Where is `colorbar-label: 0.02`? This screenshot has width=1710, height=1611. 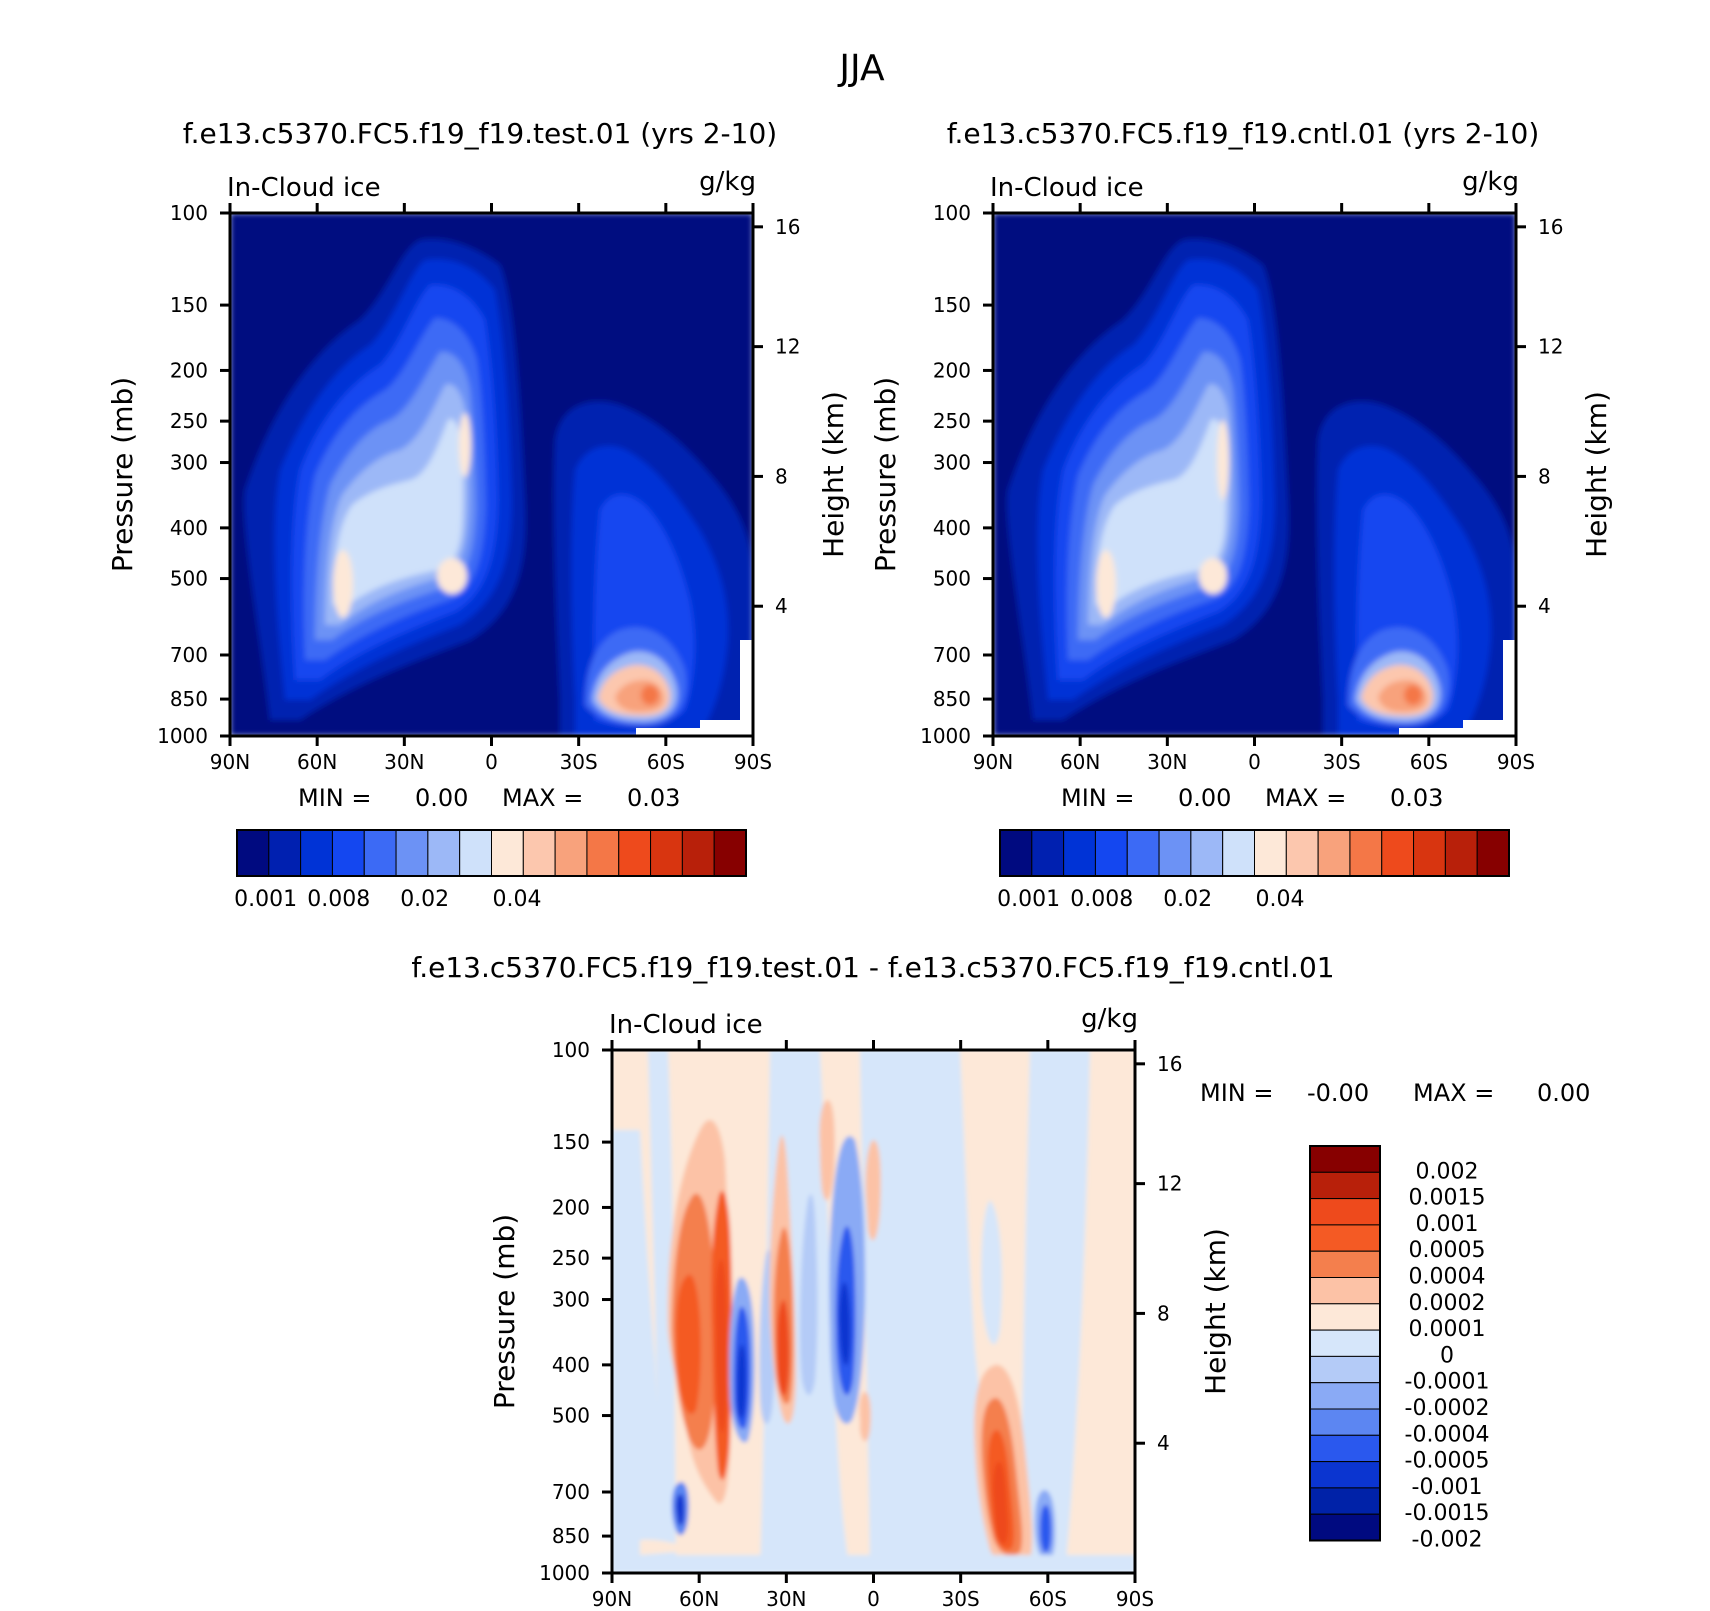 colorbar-label: 0.02 is located at coordinates (424, 899).